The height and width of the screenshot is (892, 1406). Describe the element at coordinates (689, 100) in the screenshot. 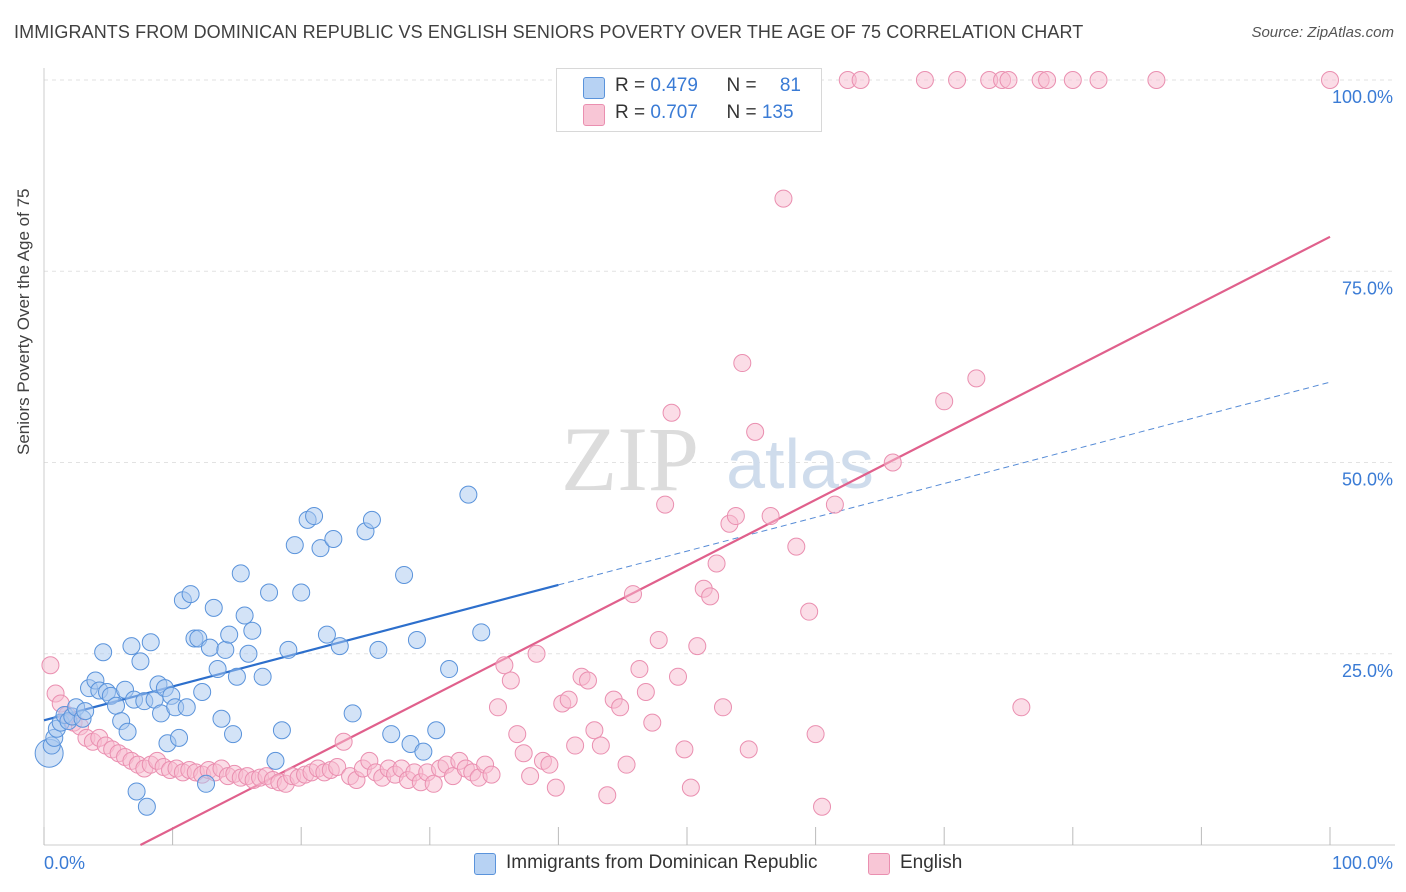

I see `stats-legend: R = 0.479 N = 81 R = 0.707 N = 135` at that location.